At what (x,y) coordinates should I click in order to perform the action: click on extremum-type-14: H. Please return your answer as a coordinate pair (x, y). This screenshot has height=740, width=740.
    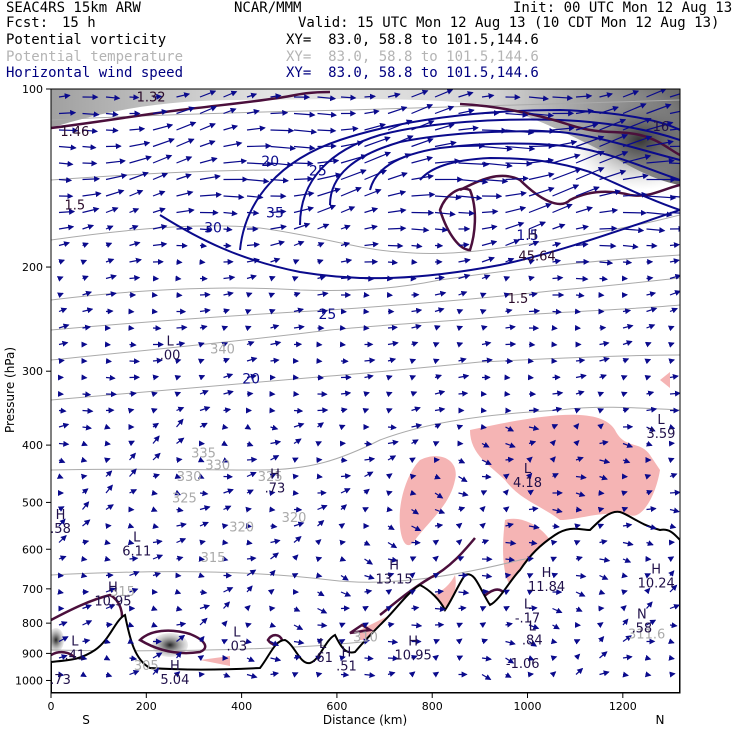
    Looking at the image, I should click on (347, 653).